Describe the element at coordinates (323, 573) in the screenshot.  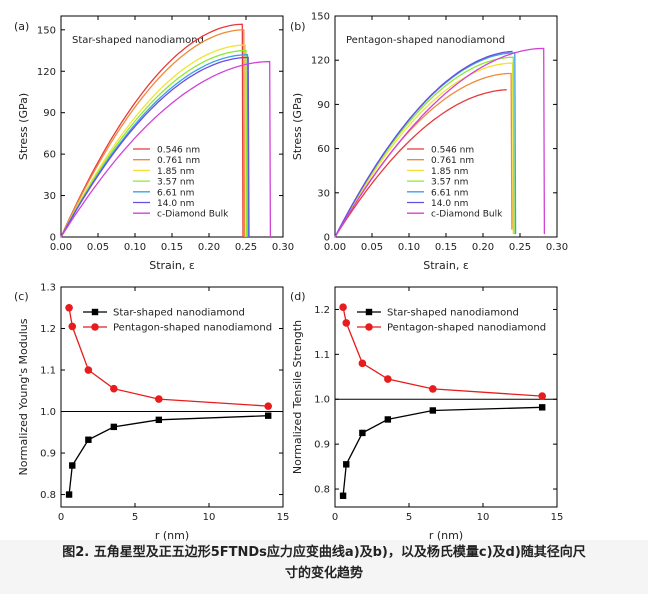
I see `caption-line-2: 寸的变化趋势` at that location.